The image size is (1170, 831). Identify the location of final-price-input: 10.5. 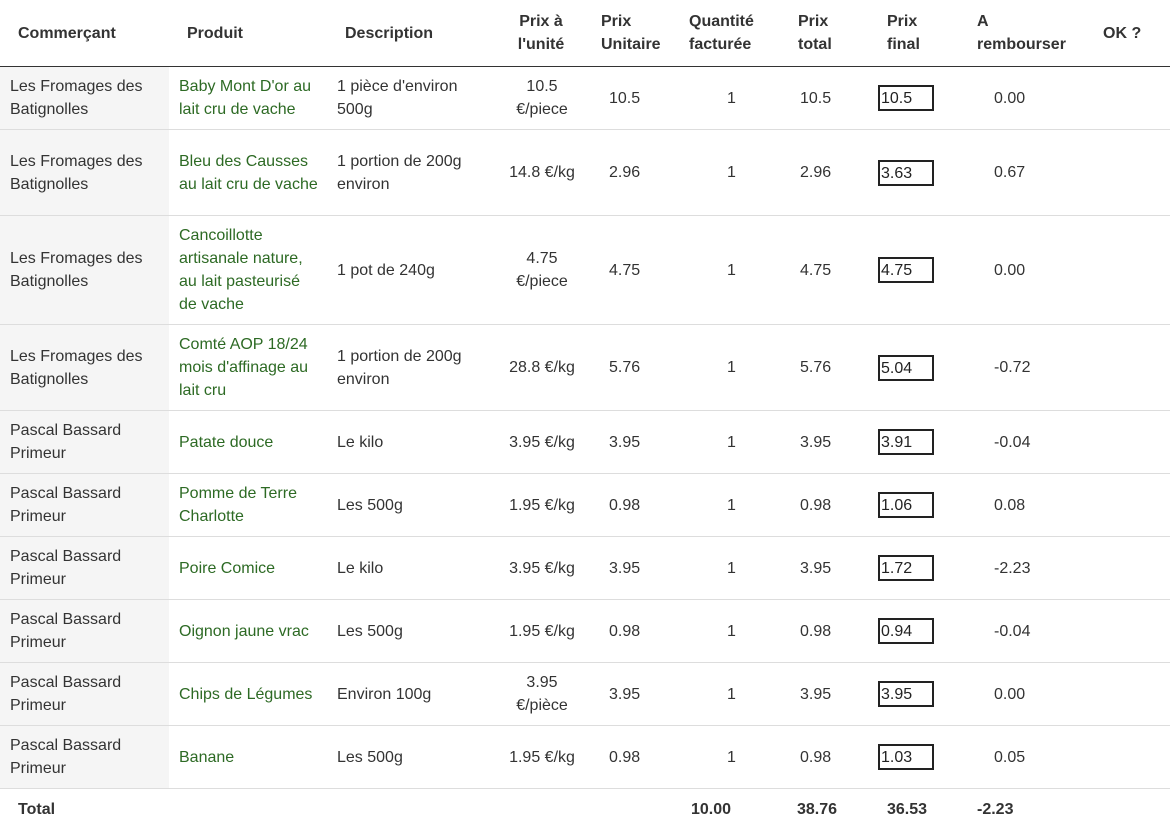
(906, 98).